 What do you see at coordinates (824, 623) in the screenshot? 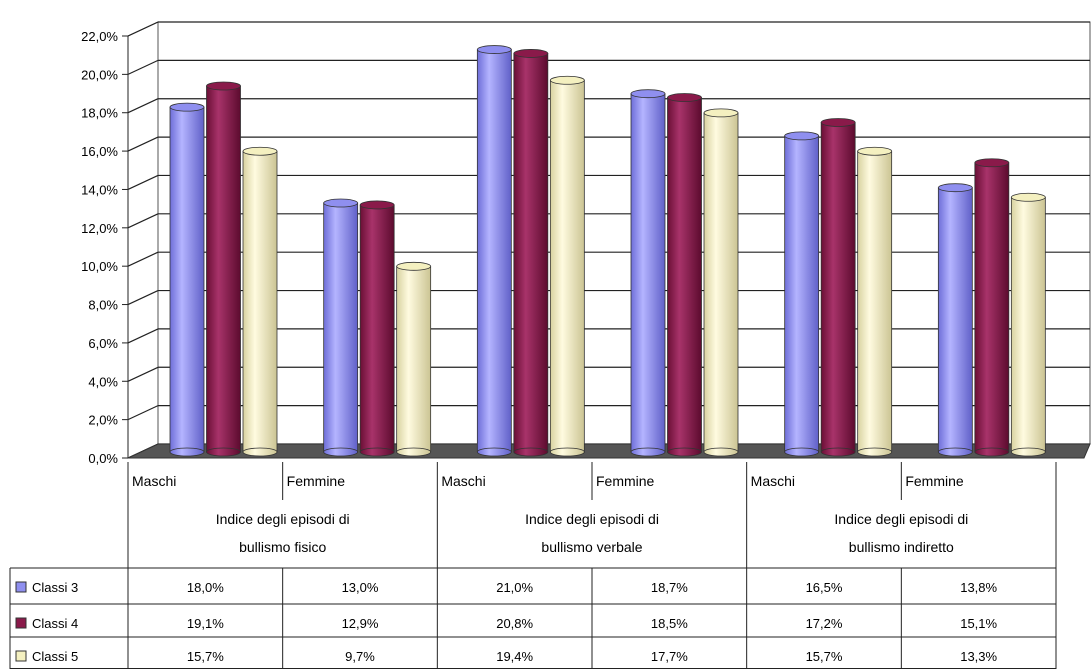
I see `data-label: 17,2%` at bounding box center [824, 623].